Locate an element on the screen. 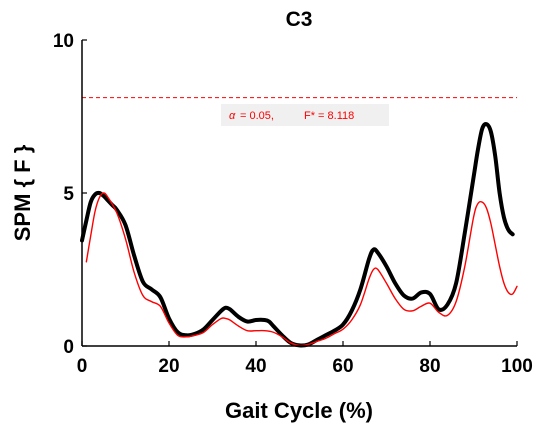  y-ticks: 0 5 10 is located at coordinates (70, 194).